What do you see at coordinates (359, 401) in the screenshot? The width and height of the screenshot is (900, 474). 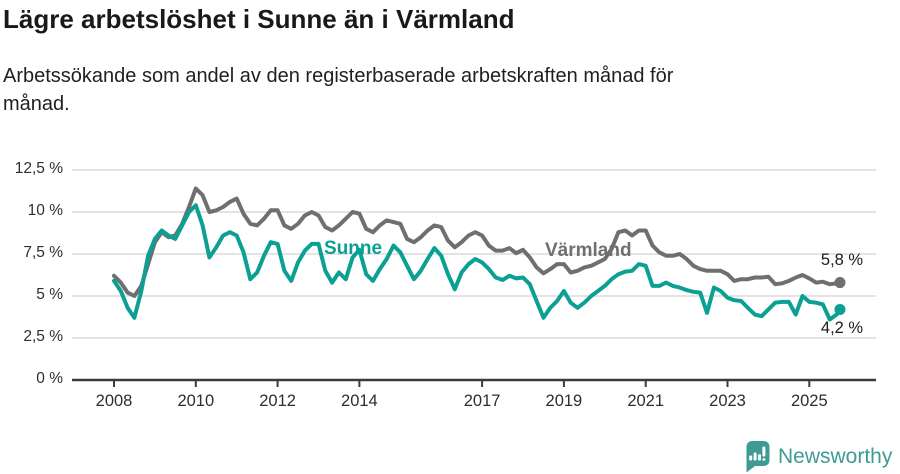 I see `x-axis-label: 2014` at bounding box center [359, 401].